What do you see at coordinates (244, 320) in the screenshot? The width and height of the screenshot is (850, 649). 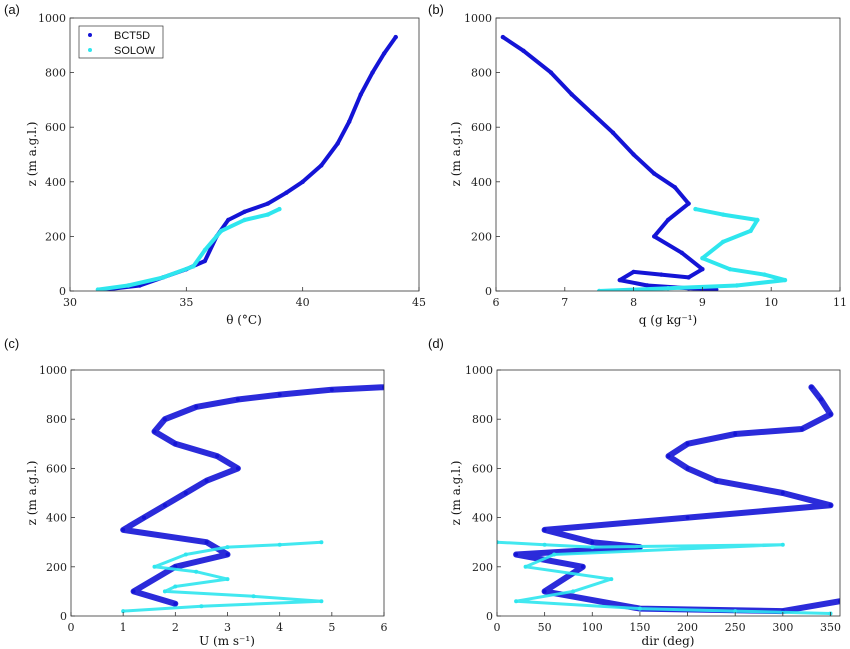 I see `panel-a-xlabel: θ (°C)` at bounding box center [244, 320].